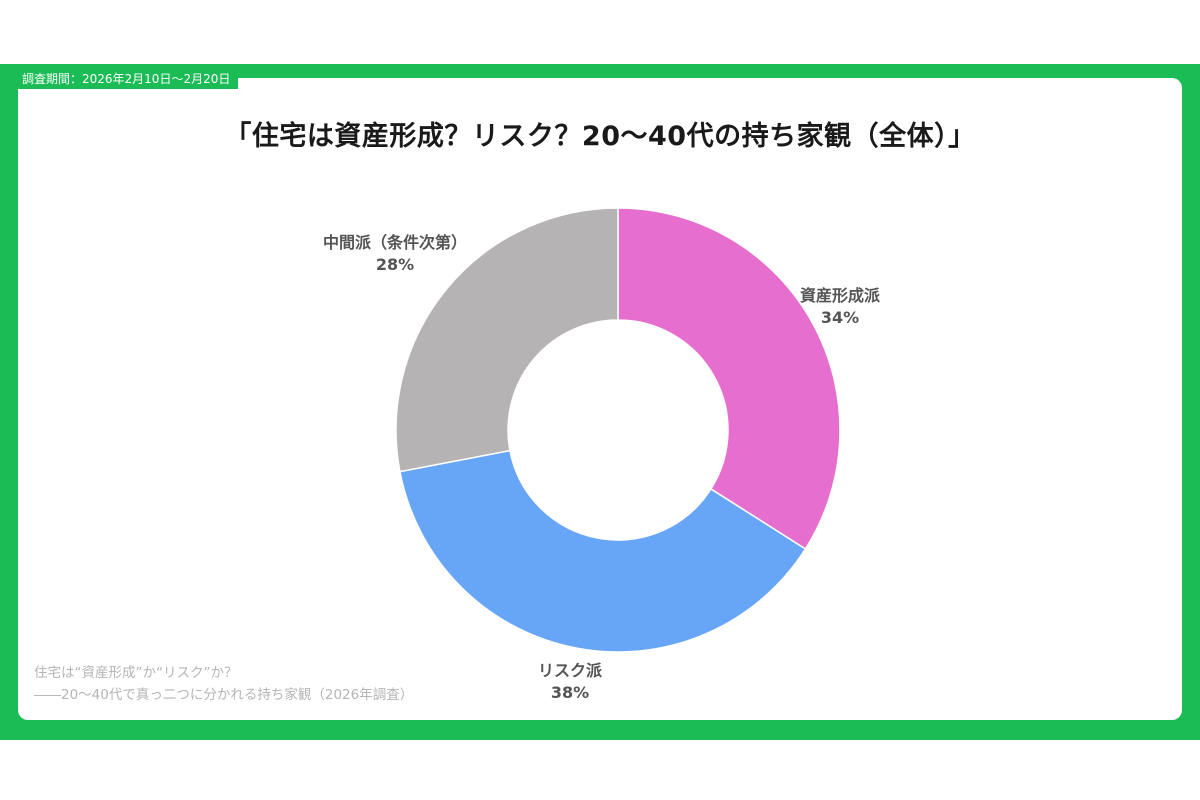  Describe the element at coordinates (729, 378) in the screenshot. I see `slice-asset-formation` at that location.